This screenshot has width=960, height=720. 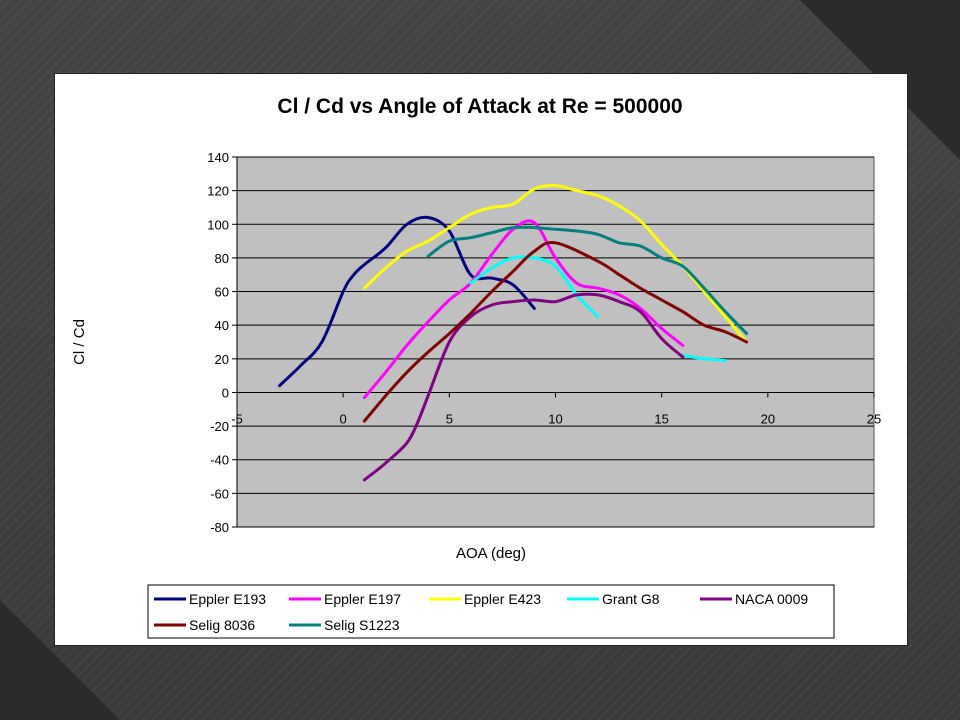 I want to click on x-tick-label: 15, so click(x=661, y=418).